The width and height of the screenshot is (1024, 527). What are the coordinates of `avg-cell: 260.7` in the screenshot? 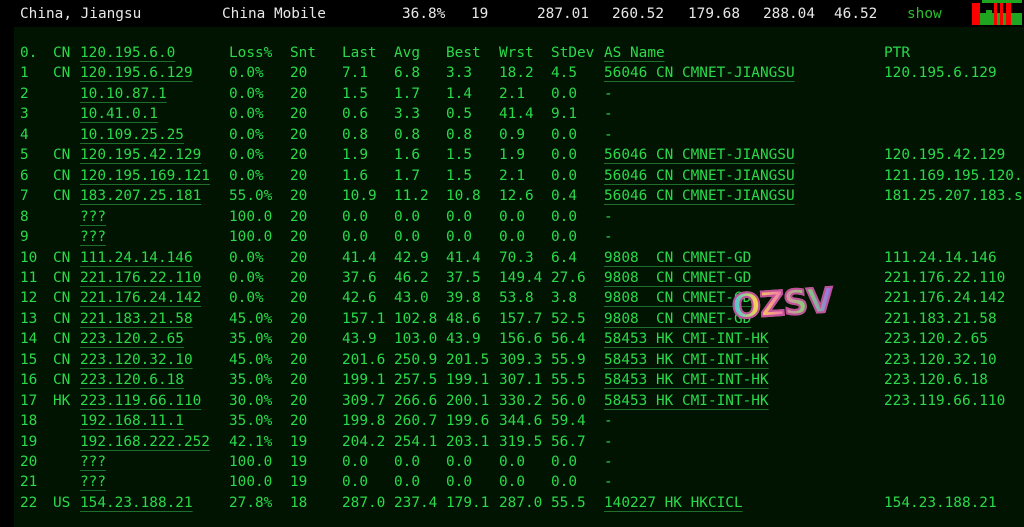 It's located at (416, 421).